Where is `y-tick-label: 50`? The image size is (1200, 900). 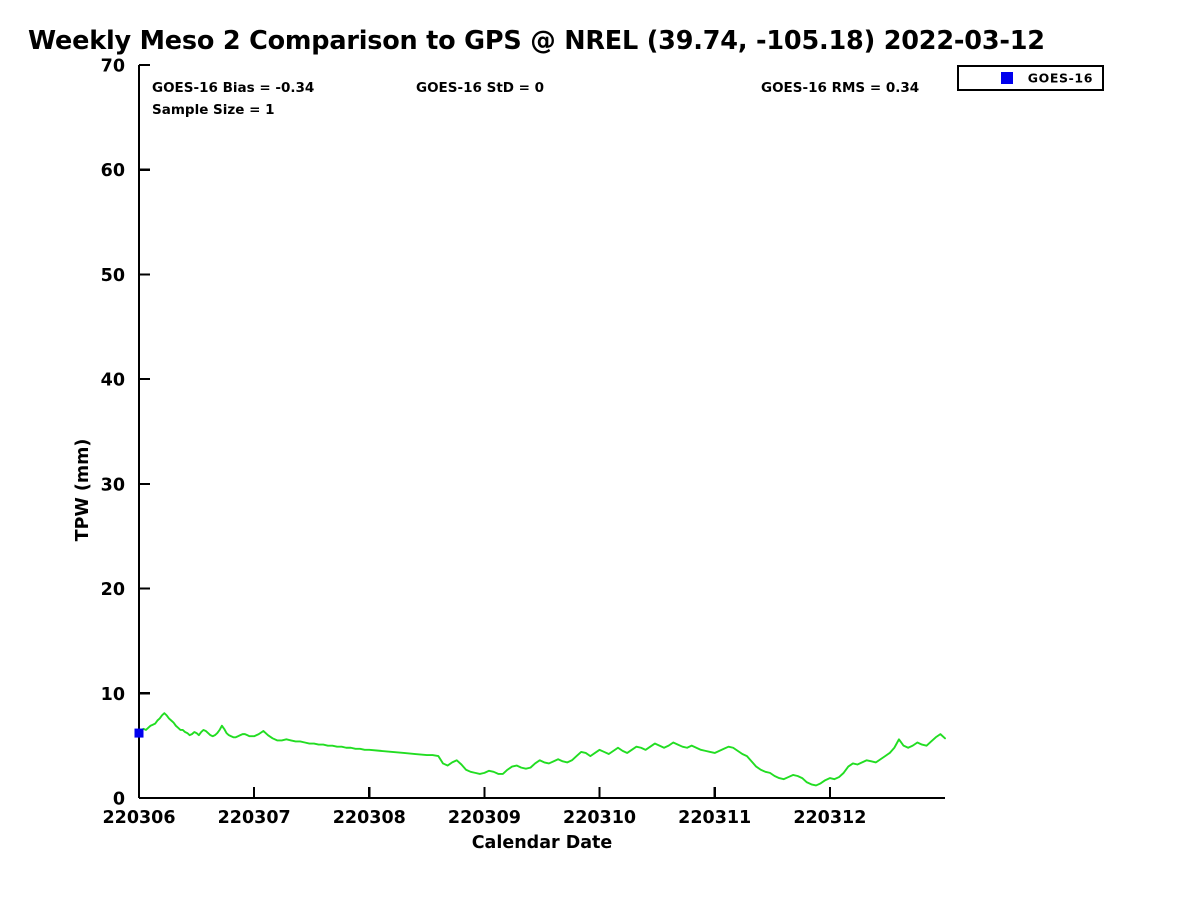
y-tick-label: 50 is located at coordinates (113, 276).